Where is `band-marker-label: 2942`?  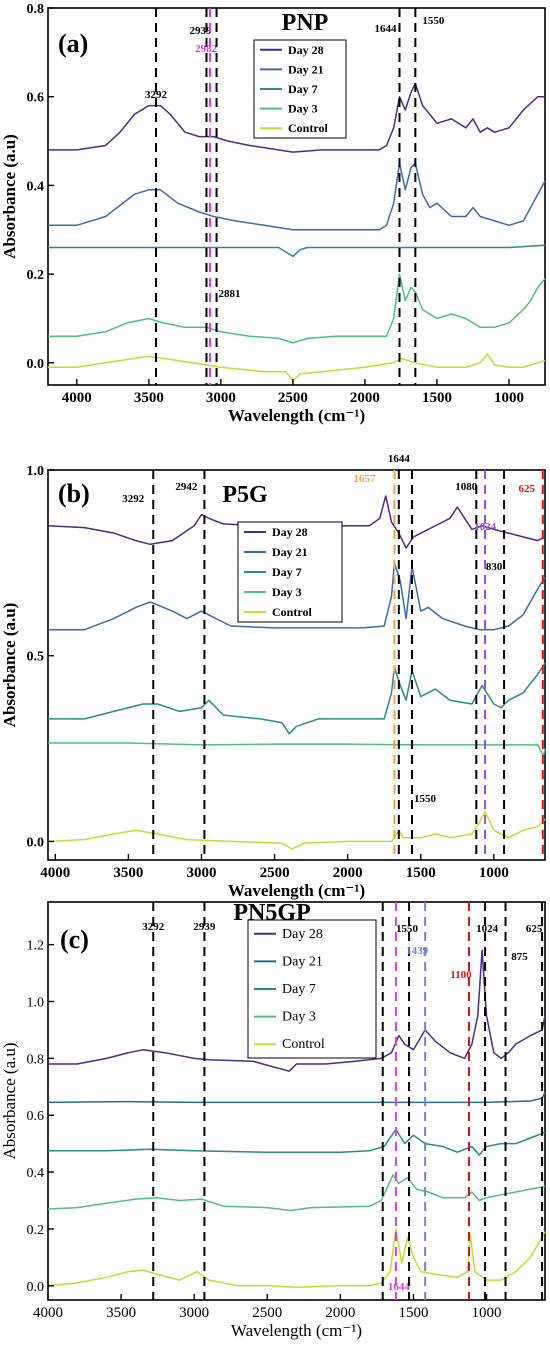
band-marker-label: 2942 is located at coordinates (186, 487).